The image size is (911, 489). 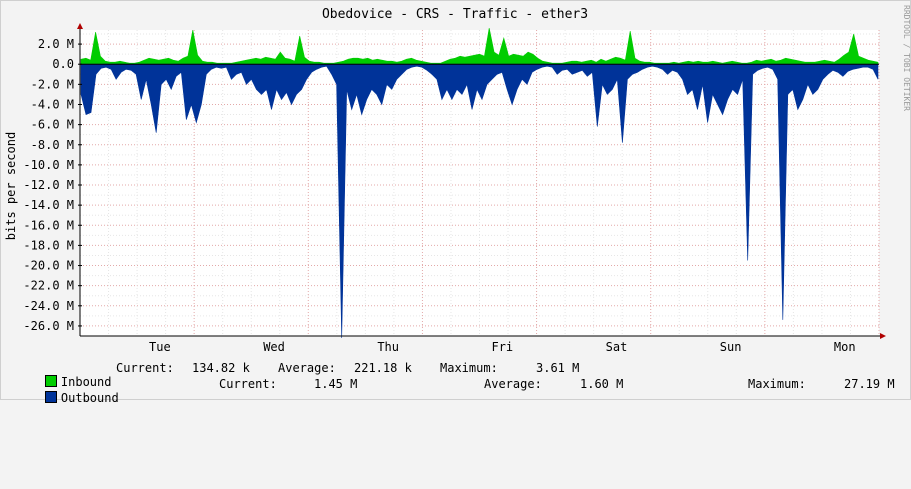 What do you see at coordinates (50, 381) in the screenshot?
I see `inbound-swatch` at bounding box center [50, 381].